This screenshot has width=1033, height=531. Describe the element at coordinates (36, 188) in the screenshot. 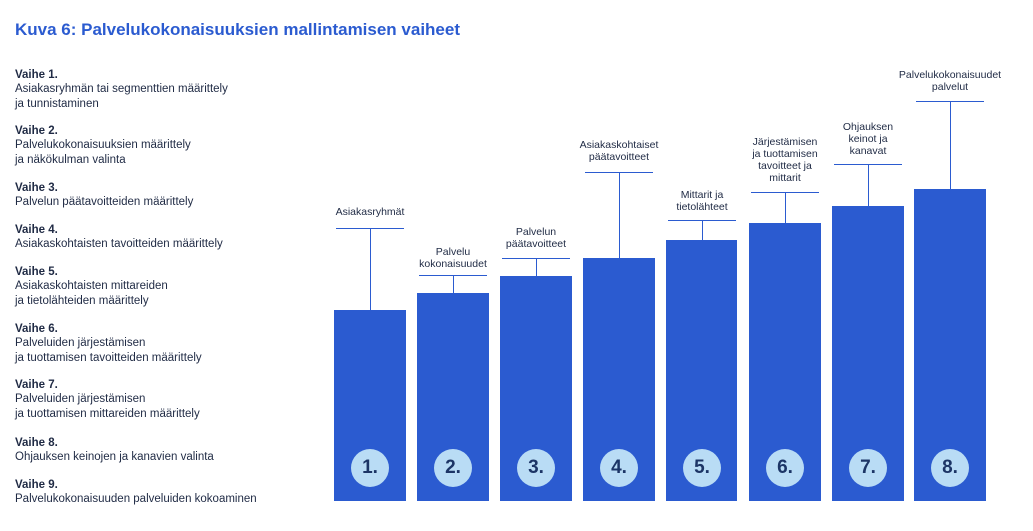

I see `step-label: Vaihe 3.` at that location.